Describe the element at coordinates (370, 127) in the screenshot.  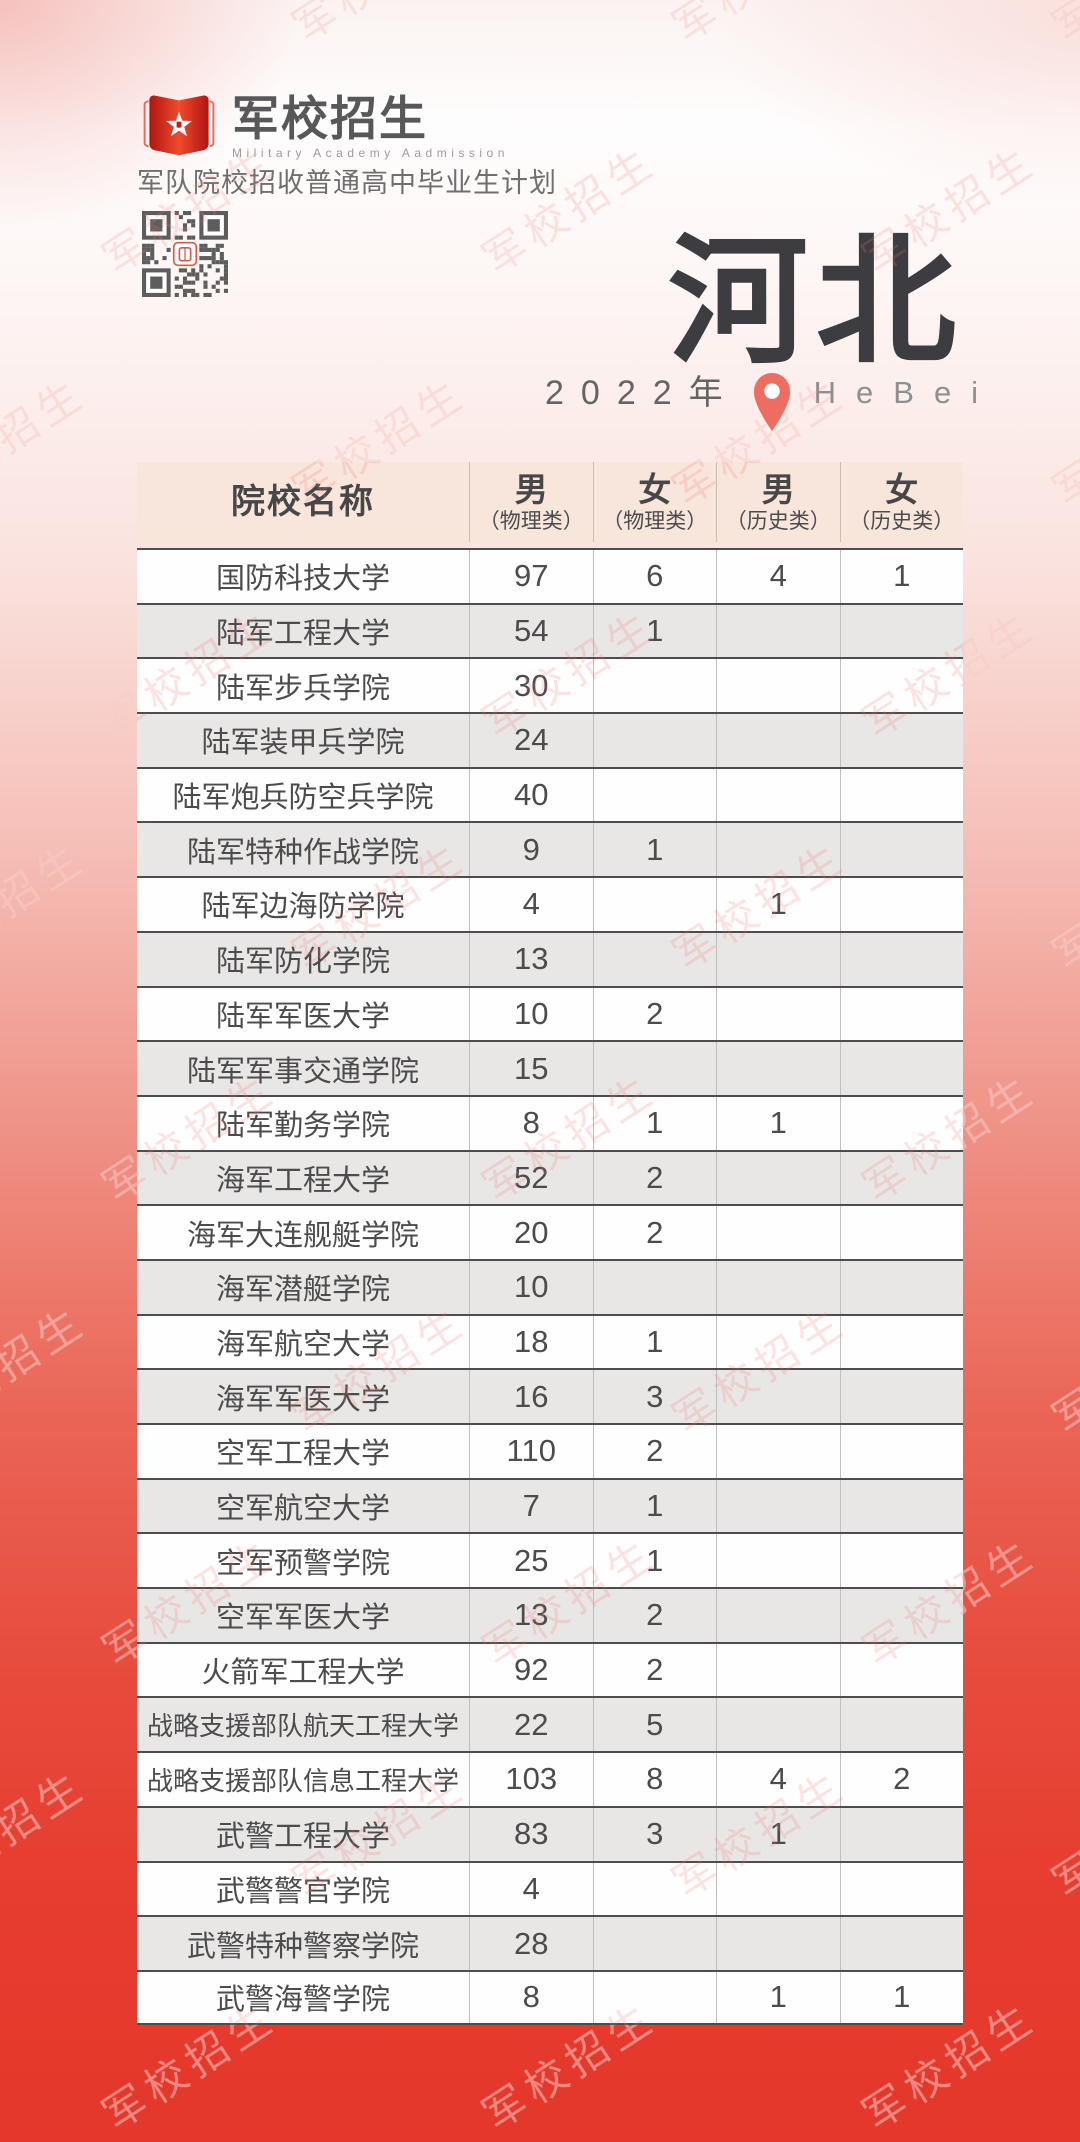
I see `logo-text: 军校招生 Military Academy Aadmission` at that location.